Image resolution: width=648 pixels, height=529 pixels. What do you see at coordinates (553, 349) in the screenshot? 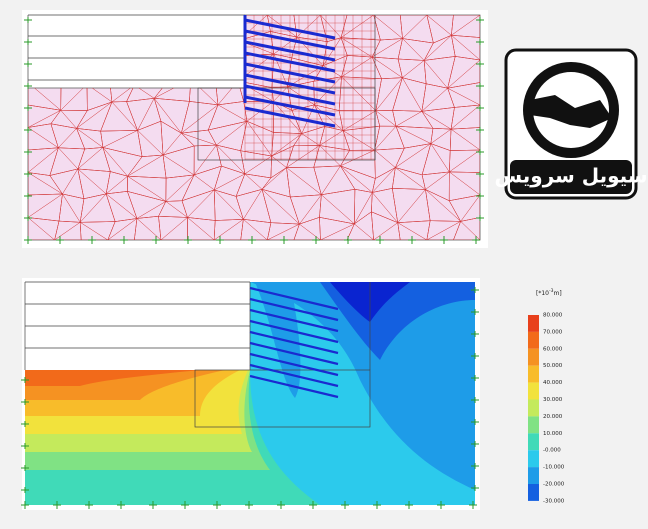
I see `legend-label: 60.000` at bounding box center [553, 349].